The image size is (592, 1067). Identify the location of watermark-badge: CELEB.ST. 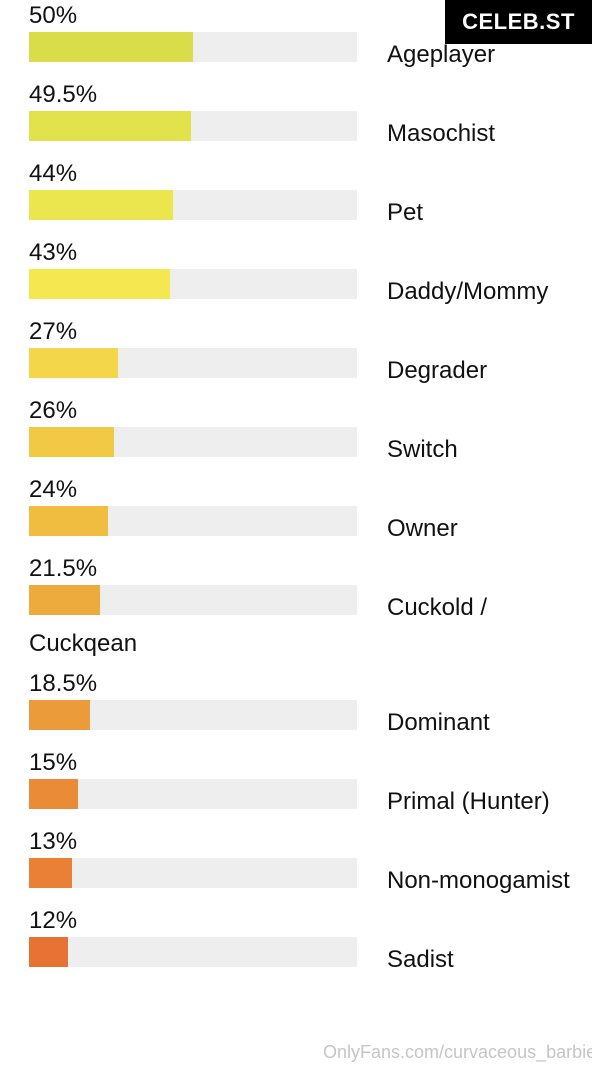
(518, 22).